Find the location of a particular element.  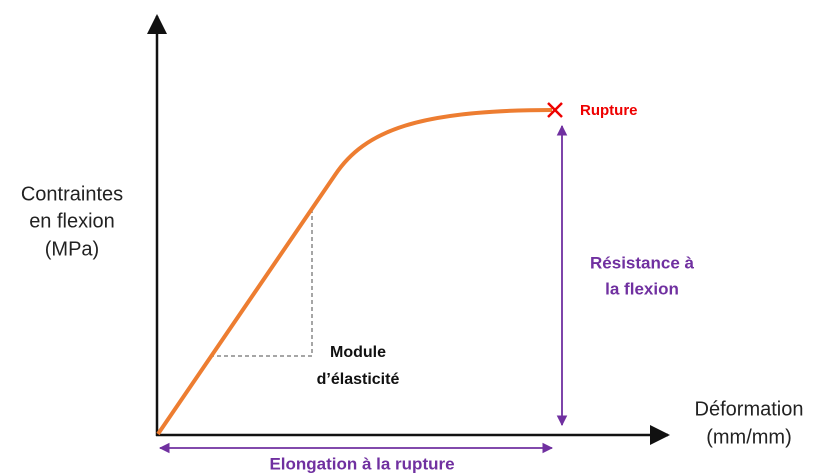

y-axis-label: (MPa) is located at coordinates (72, 249).